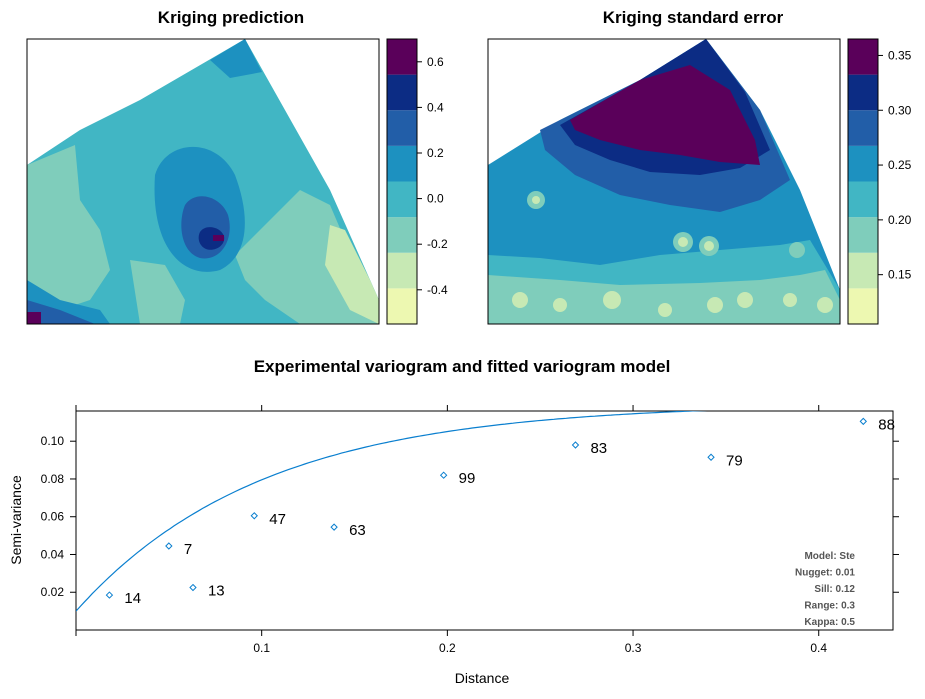 The image size is (925, 699). Describe the element at coordinates (825, 573) in the screenshot. I see `model-parameter-label: Nugget: 0.01` at that location.